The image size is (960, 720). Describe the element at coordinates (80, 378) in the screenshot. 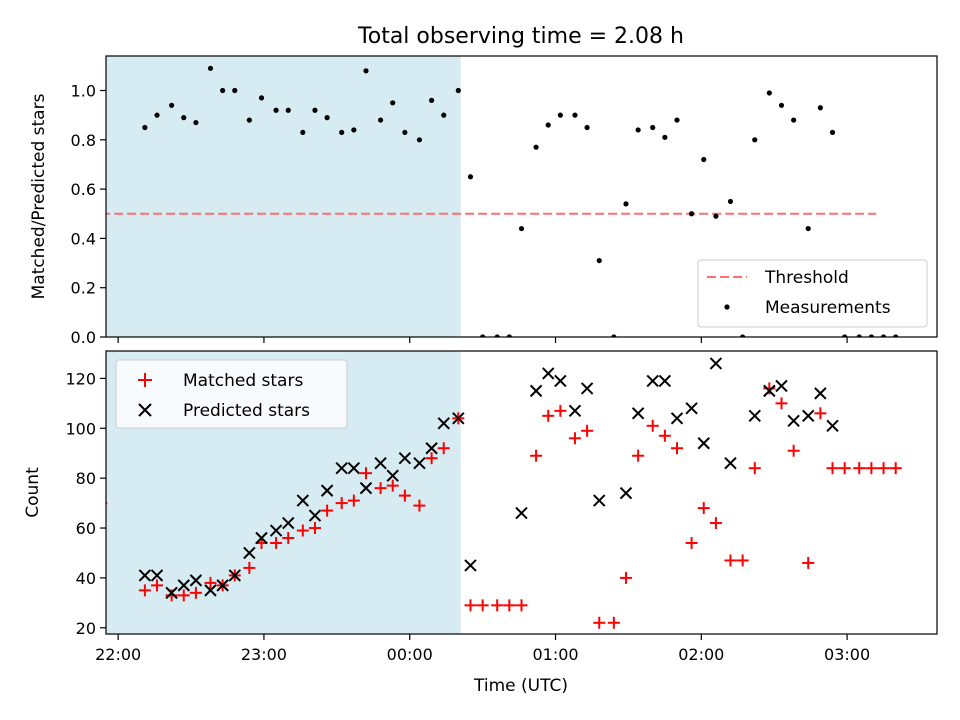

I see `y-tick-label: 120` at that location.